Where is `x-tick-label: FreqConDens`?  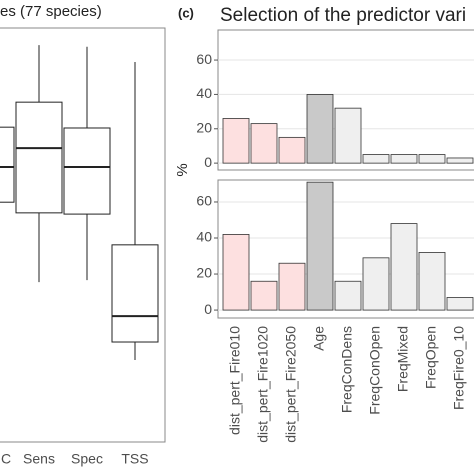
x-tick-label: FreqConDens is located at coordinates (347, 369).